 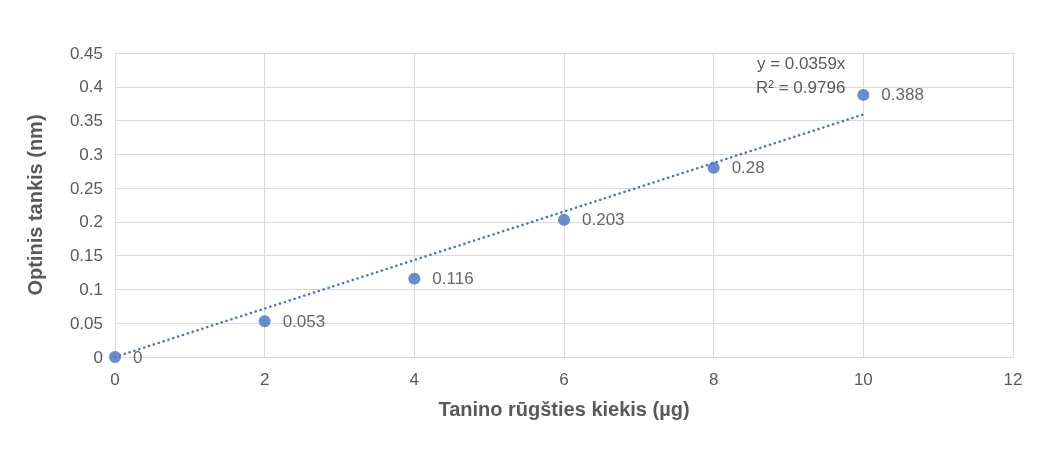 I want to click on x-tick-label: 2, so click(x=264, y=379).